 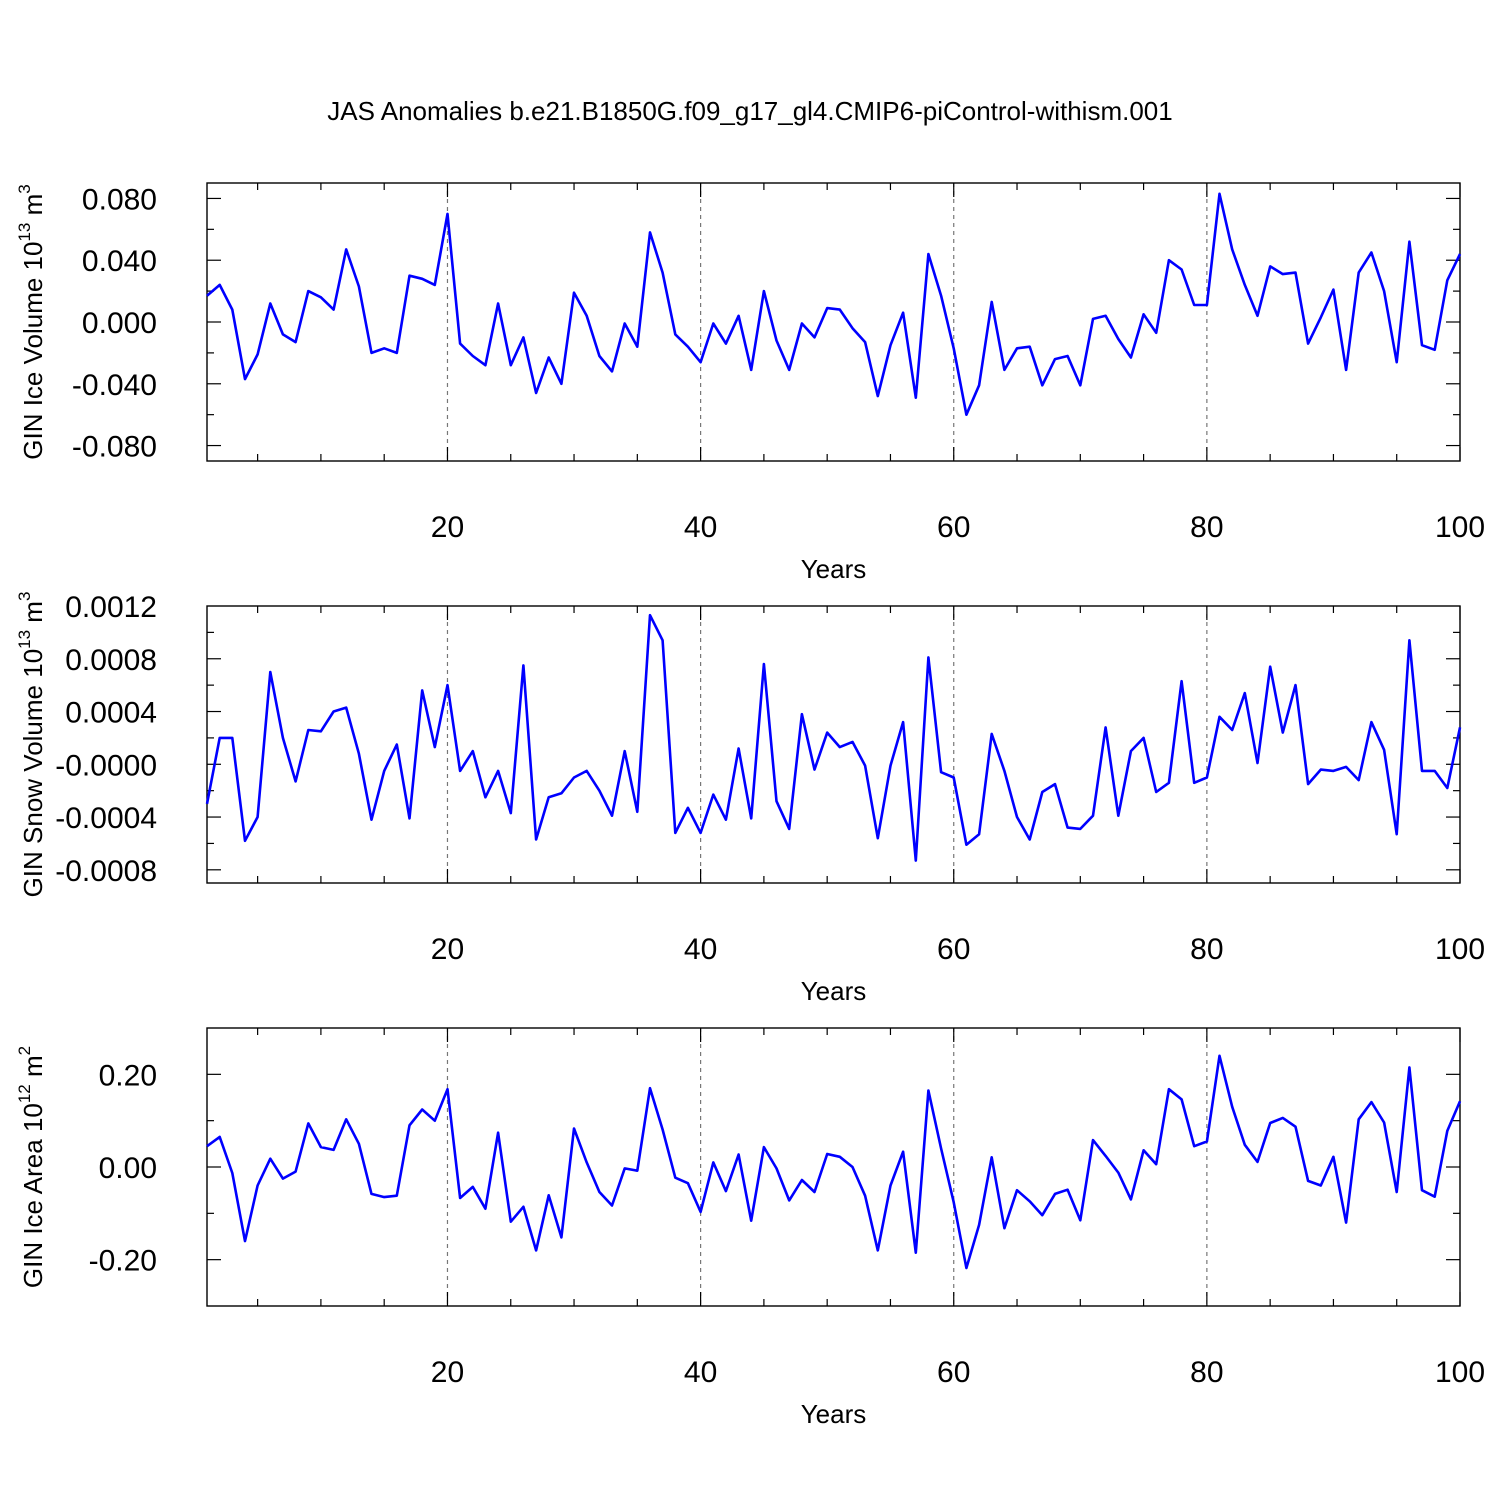 What do you see at coordinates (111, 713) in the screenshot?
I see `y-tick-label: 0.0004` at bounding box center [111, 713].